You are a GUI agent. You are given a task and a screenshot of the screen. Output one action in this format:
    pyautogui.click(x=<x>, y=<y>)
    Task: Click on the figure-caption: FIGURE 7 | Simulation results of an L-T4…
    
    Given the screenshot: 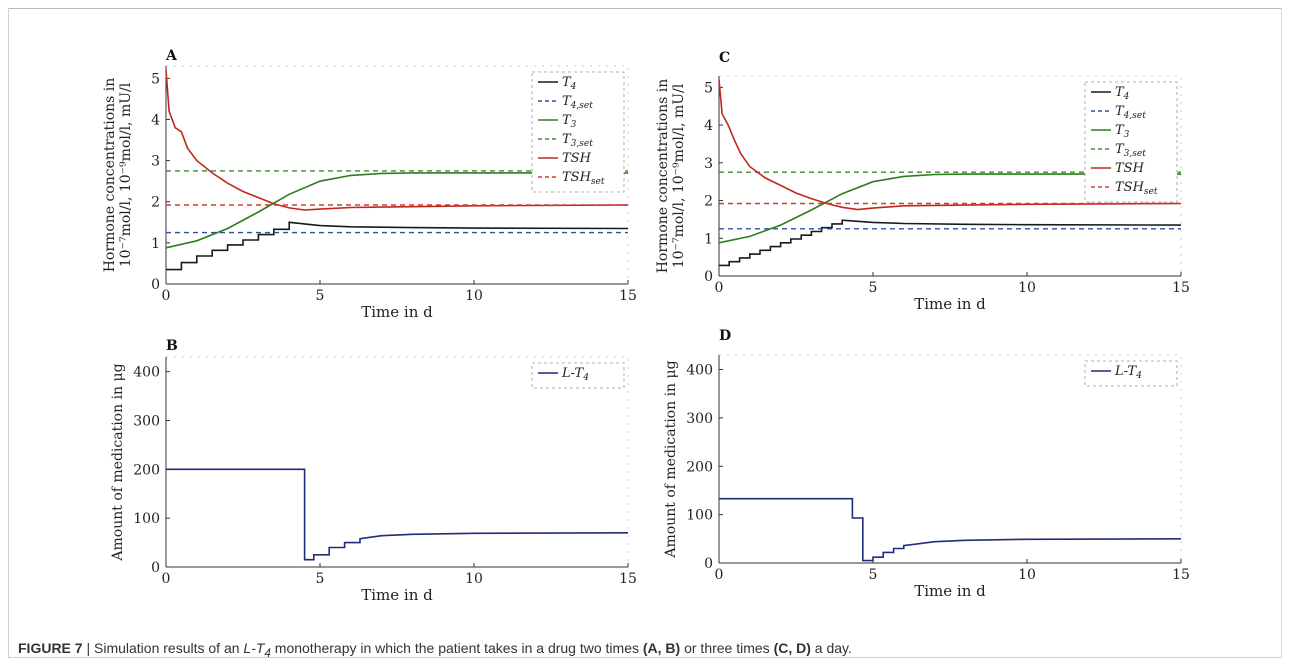 What is the action you would take?
    pyautogui.click(x=435, y=650)
    